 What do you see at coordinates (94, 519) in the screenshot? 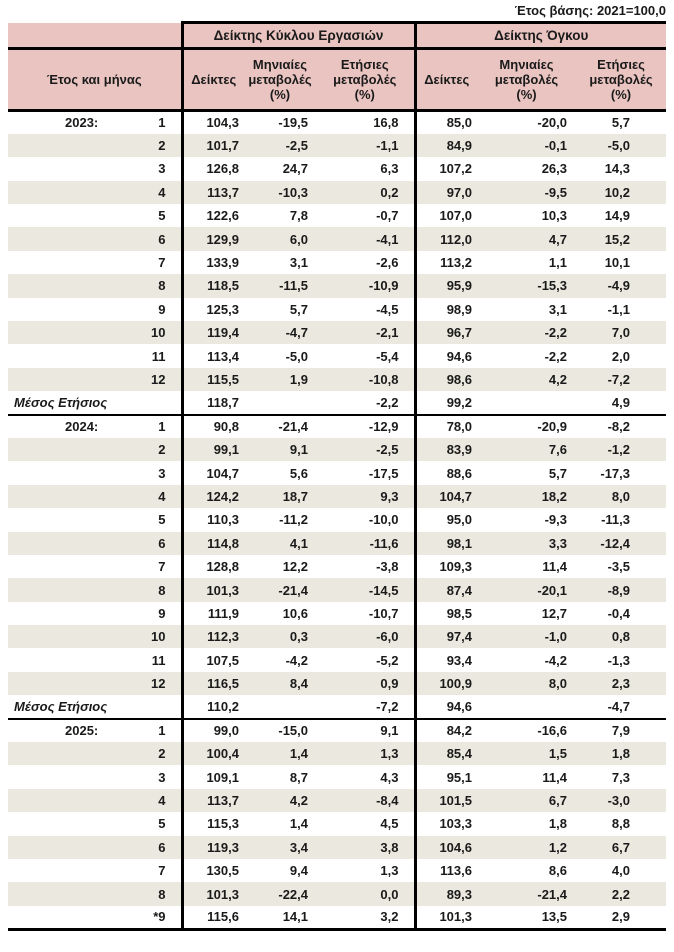
I see `year-month-wrap: 5` at bounding box center [94, 519].